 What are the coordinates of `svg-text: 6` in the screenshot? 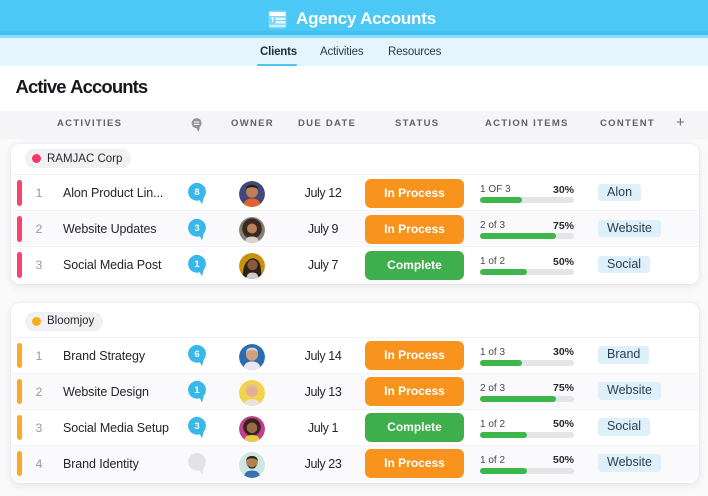 It's located at (196, 354).